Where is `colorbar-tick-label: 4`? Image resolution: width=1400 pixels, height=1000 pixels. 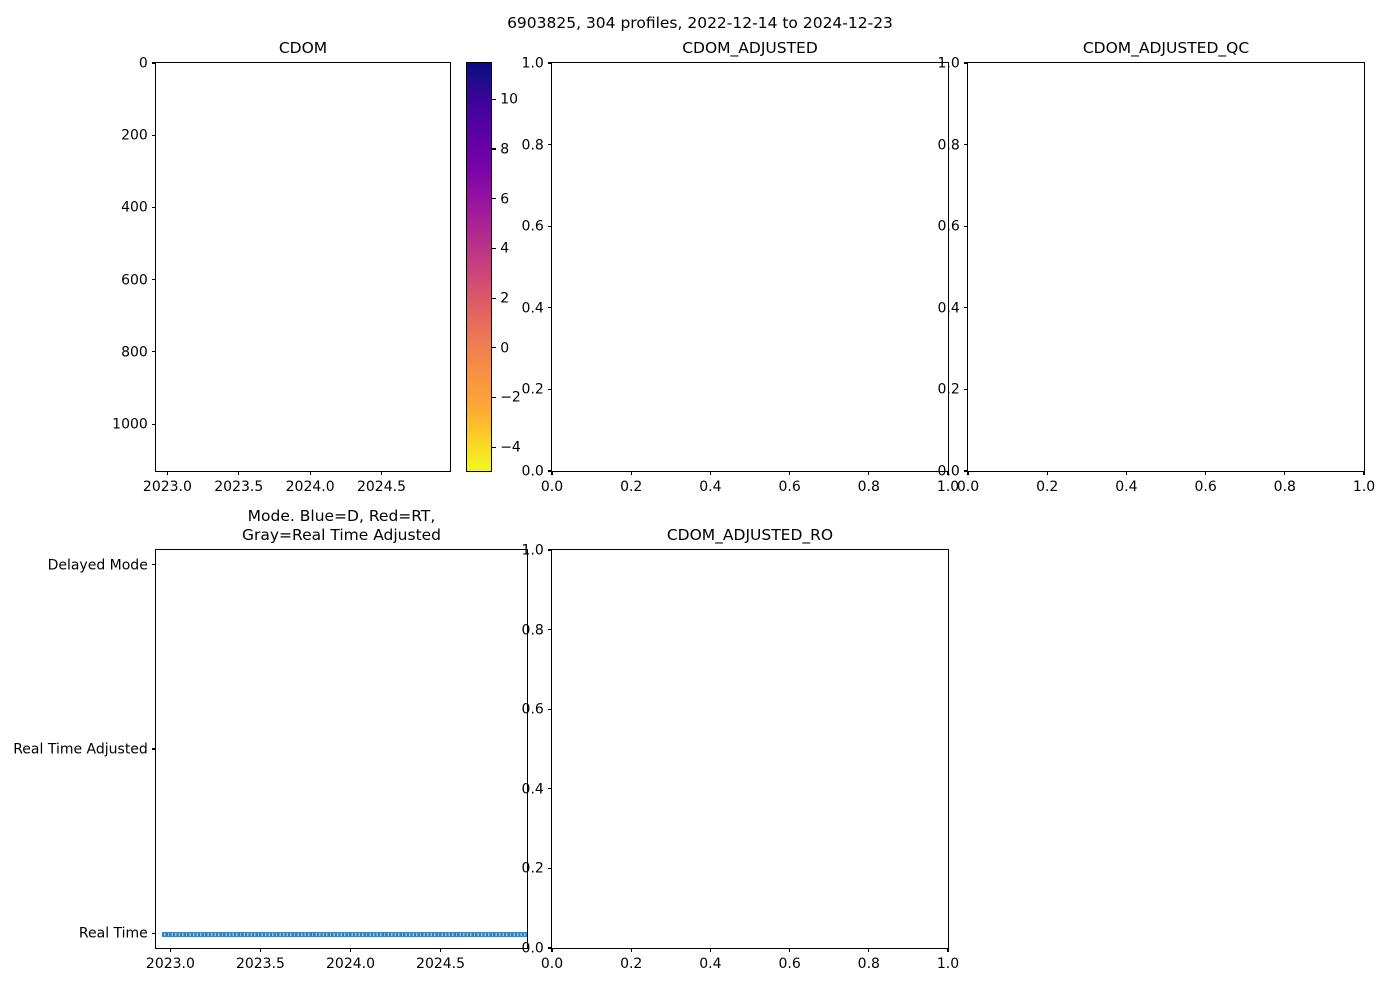 colorbar-tick-label: 4 is located at coordinates (505, 248).